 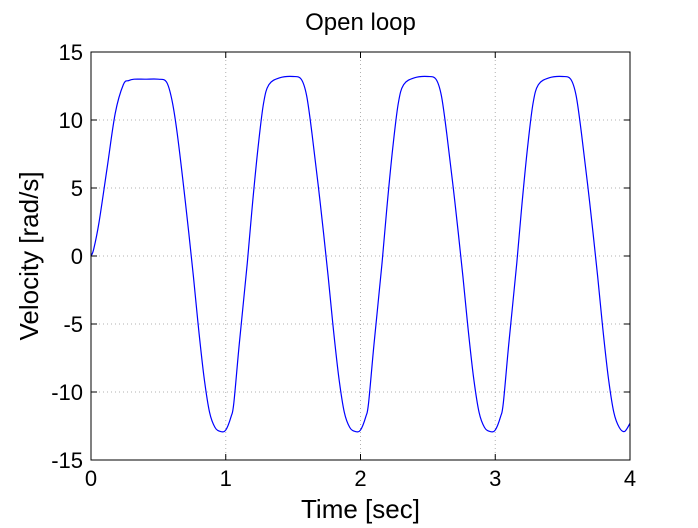 What do you see at coordinates (67, 392) in the screenshot?
I see `y-tick-label: -10` at bounding box center [67, 392].